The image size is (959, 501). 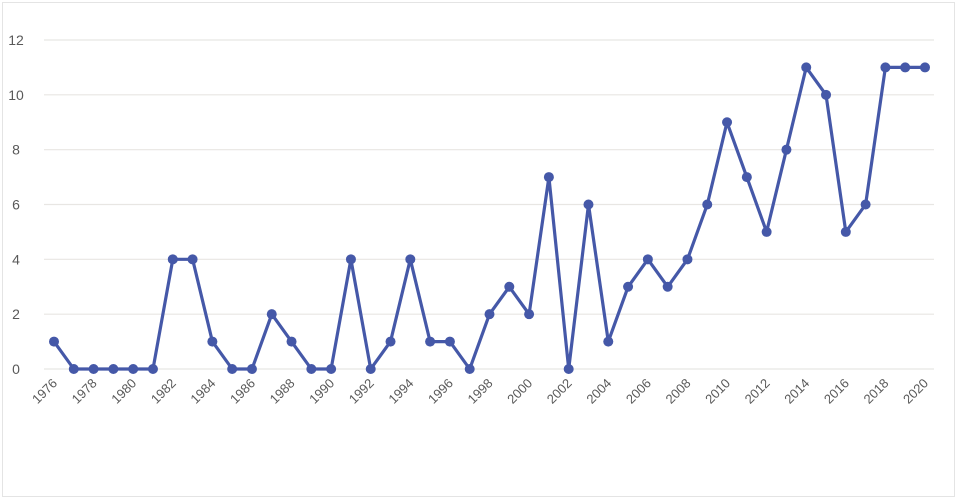 I want to click on x-tick-label: 1982, so click(x=163, y=391).